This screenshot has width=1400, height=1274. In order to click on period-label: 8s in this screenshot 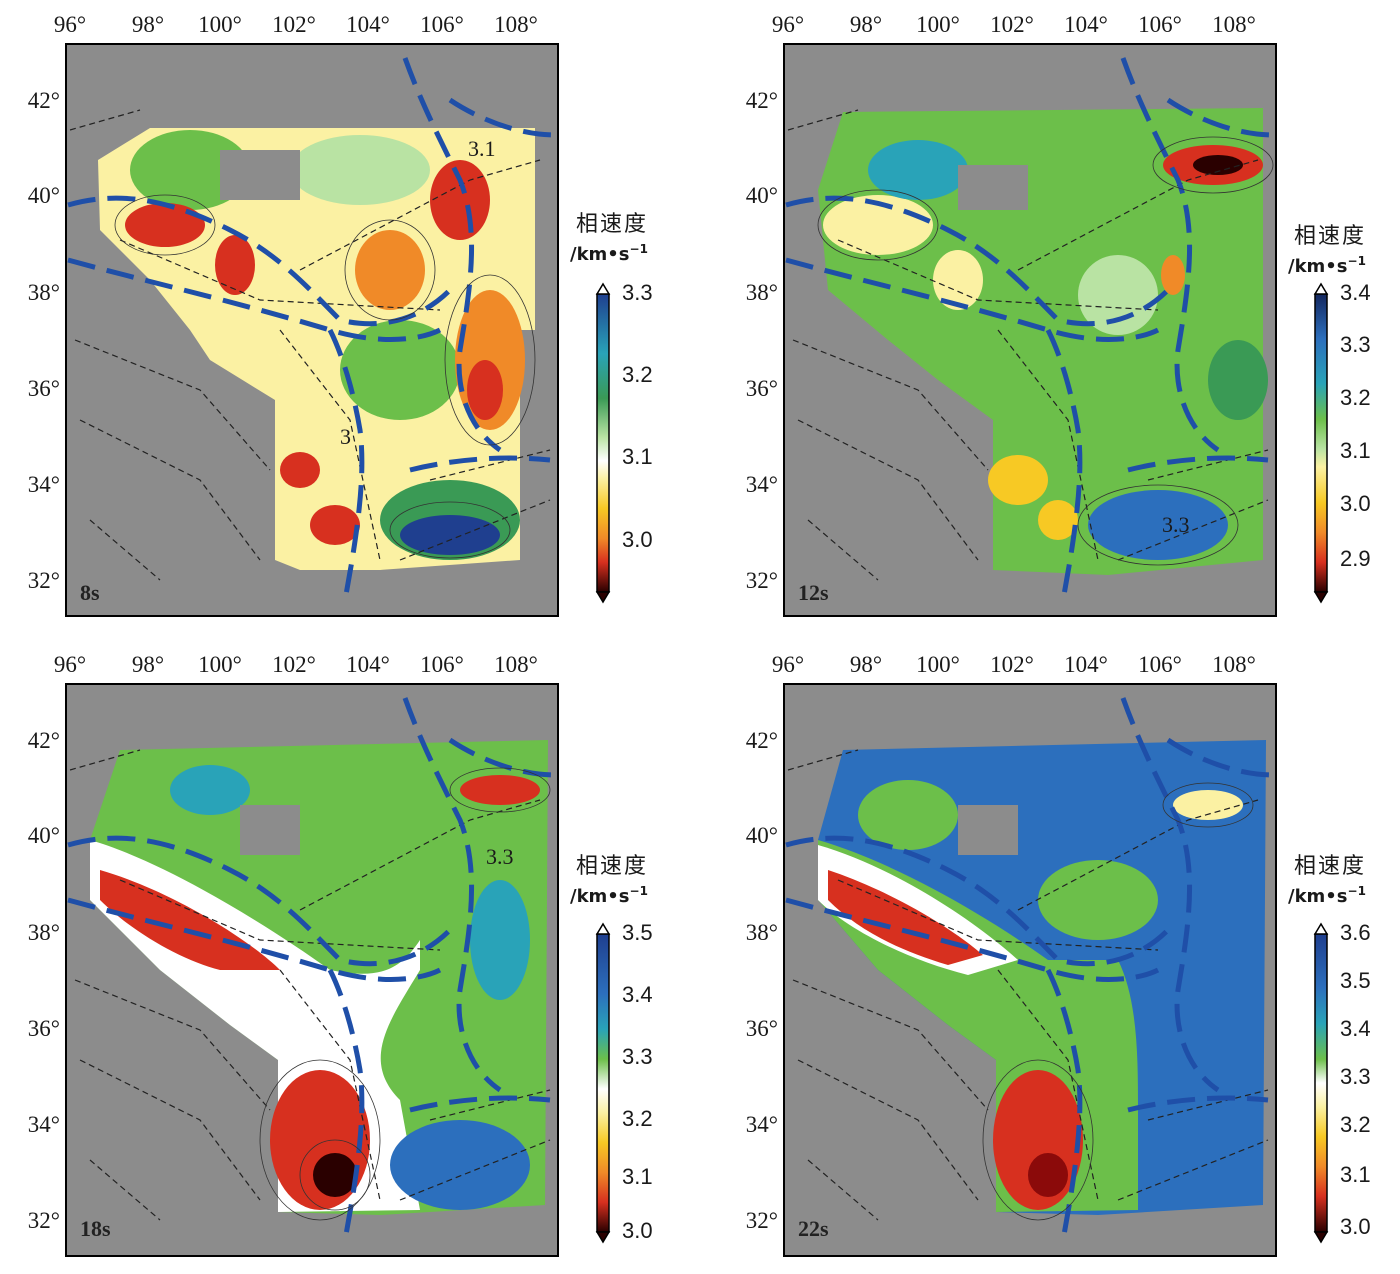, I will do `click(90, 592)`.